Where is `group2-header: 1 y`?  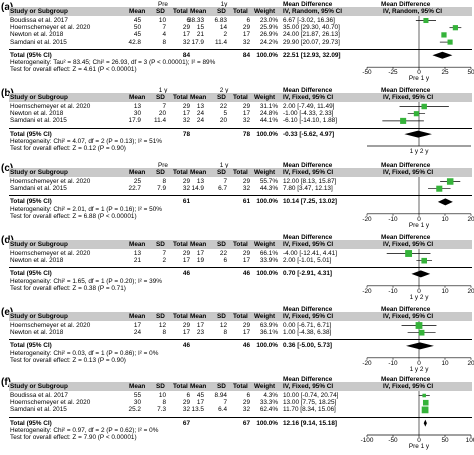
group2-header: 1 y is located at coordinates (224, 165).